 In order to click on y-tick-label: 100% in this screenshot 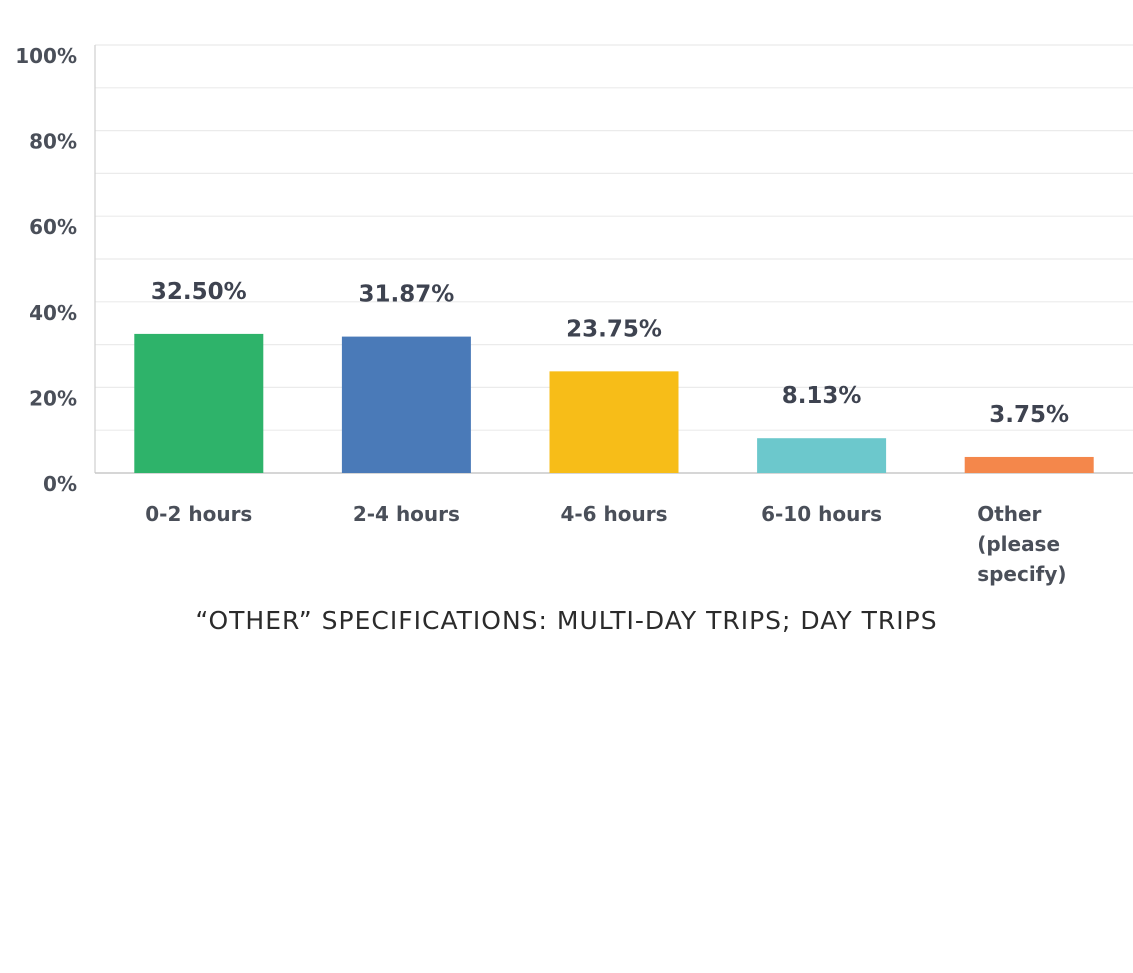, I will do `click(46, 56)`.